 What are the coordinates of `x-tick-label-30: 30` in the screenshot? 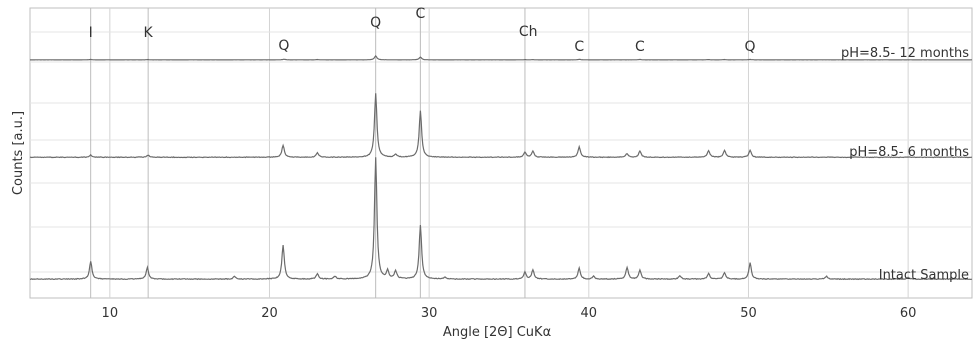 It's located at (429, 313).